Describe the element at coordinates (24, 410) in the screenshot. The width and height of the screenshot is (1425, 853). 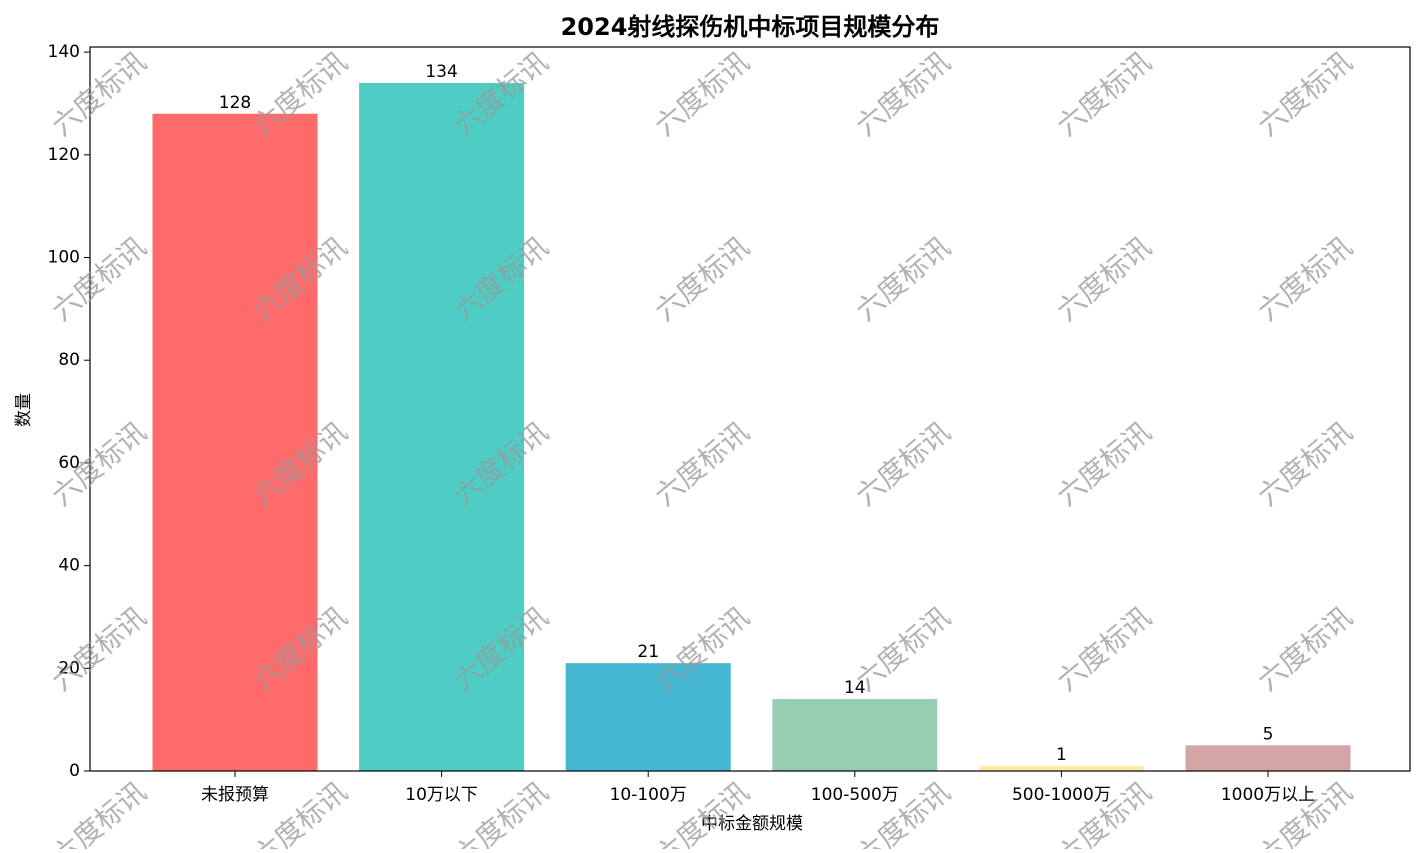
I see `y-axis-label: 数量` at that location.